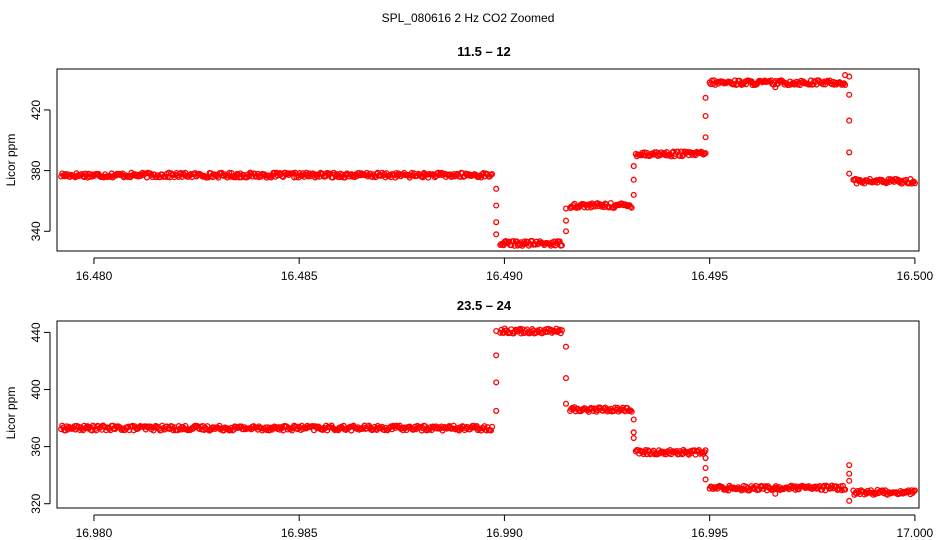 This screenshot has height=540, width=936. I want to click on x-tick-label: 17.000, so click(915, 533).